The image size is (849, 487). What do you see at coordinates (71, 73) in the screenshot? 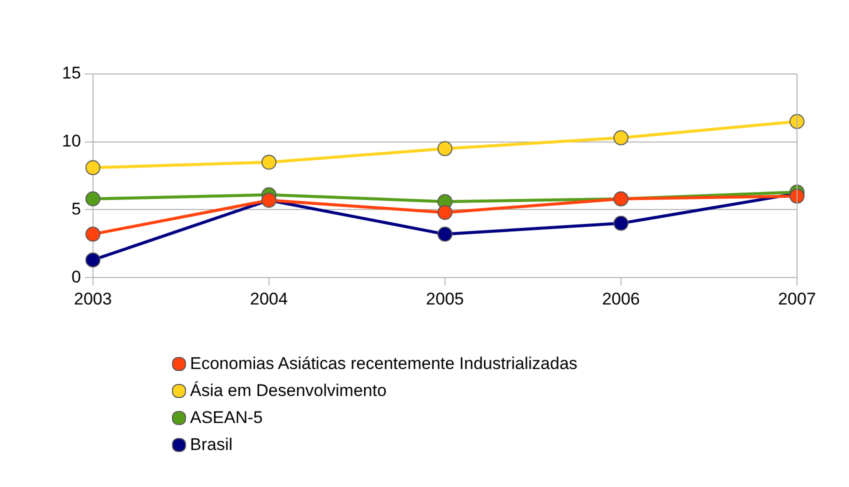
I see `y-tick-label: 15` at bounding box center [71, 73].